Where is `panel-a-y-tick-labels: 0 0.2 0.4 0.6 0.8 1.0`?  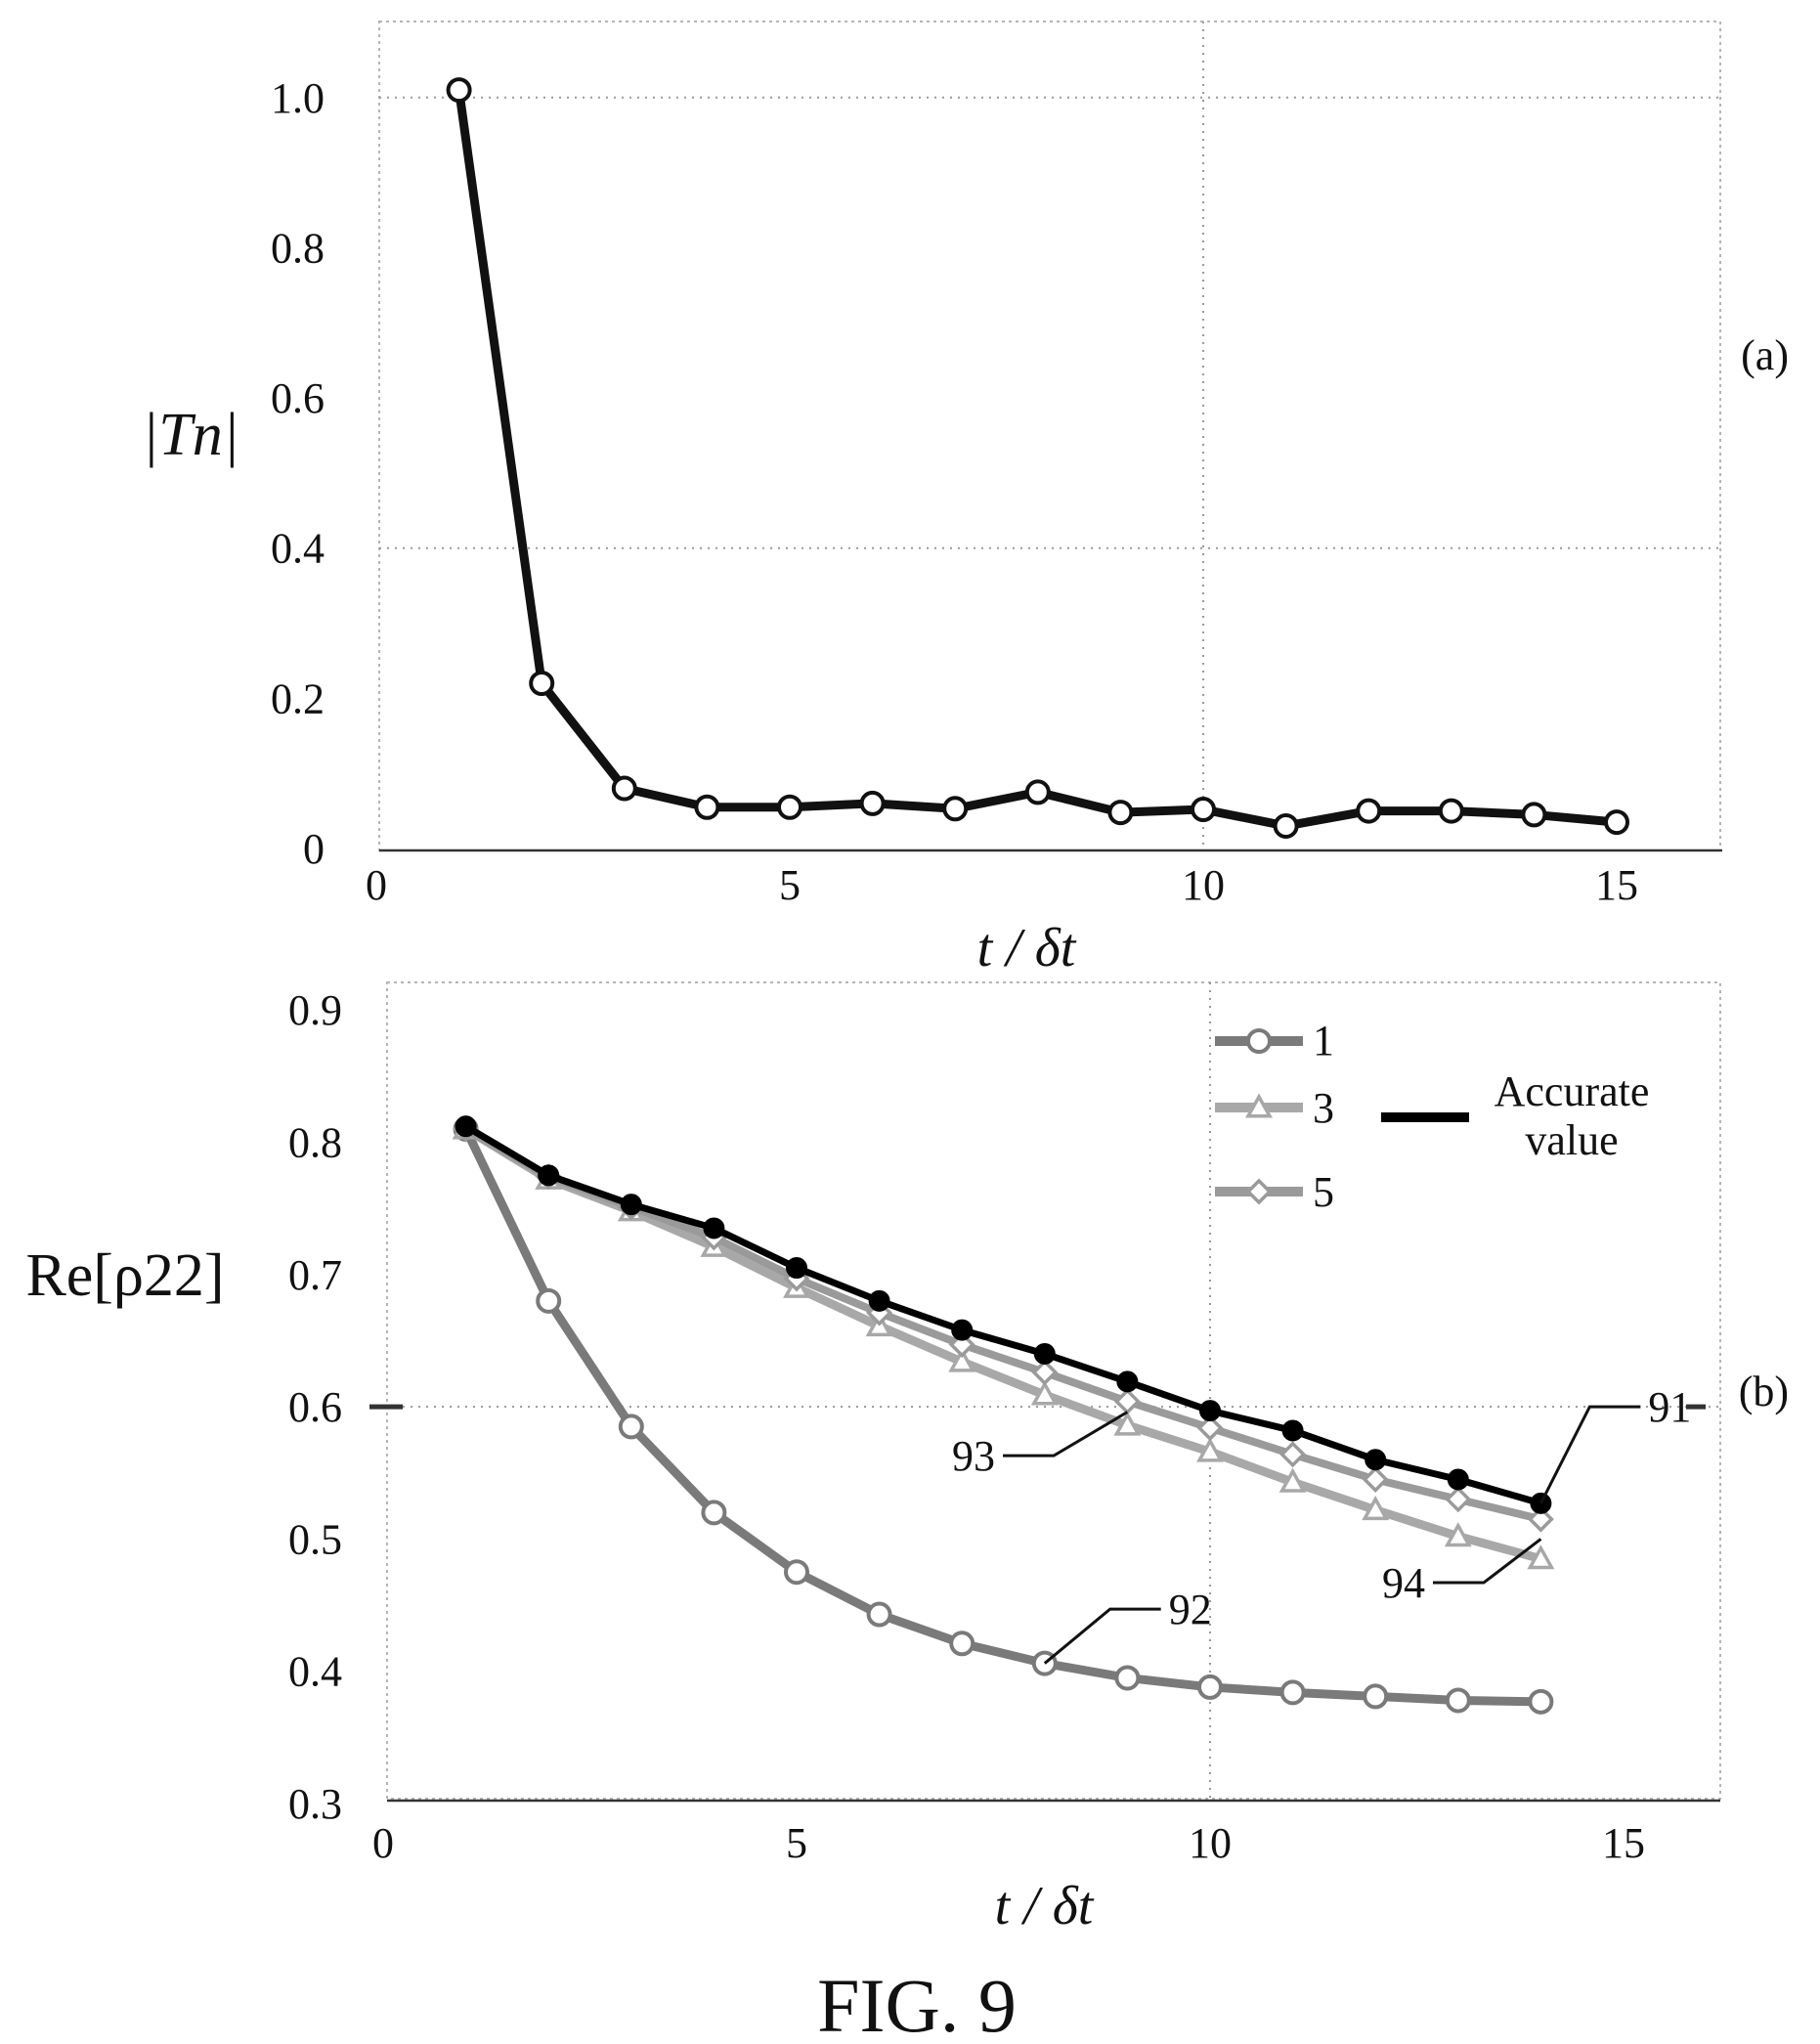
panel-a-y-tick-labels: 0 0.2 0.4 0.6 0.8 1.0 is located at coordinates (298, 473).